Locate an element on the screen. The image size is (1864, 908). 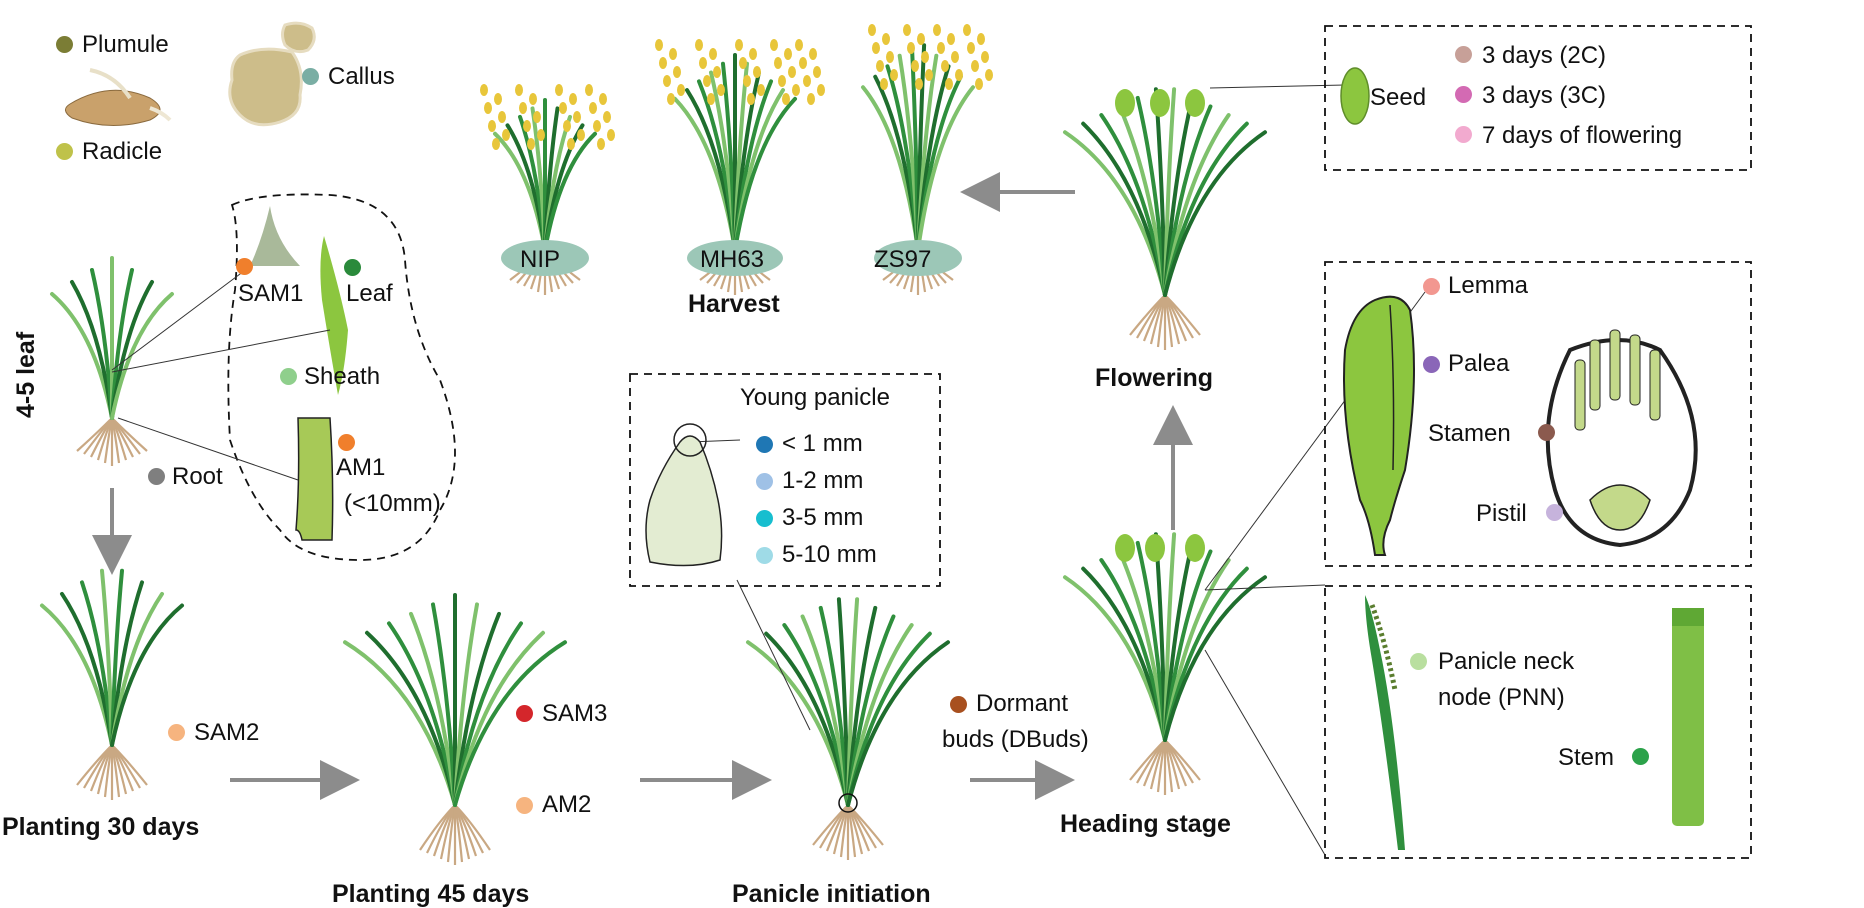
callus-image is located at coordinates (272, 74).